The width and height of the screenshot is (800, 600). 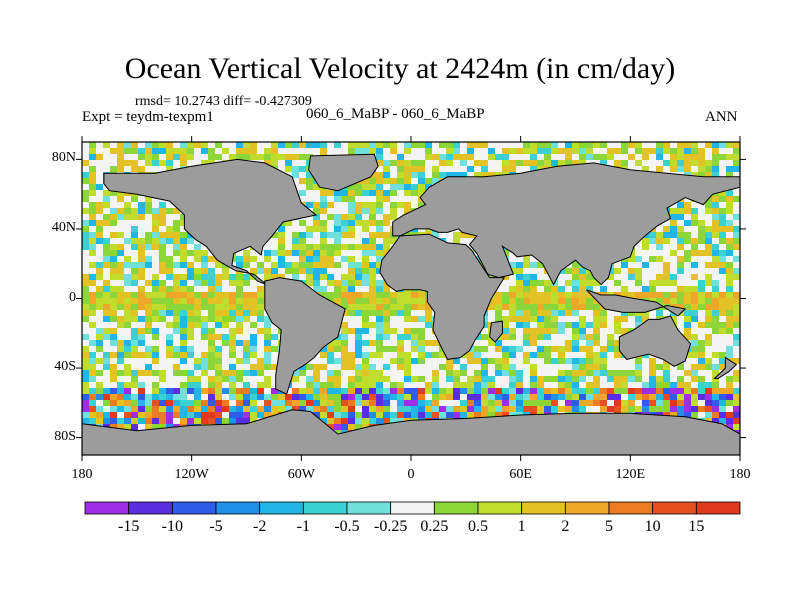 What do you see at coordinates (434, 526) in the screenshot?
I see `colorbar-level-label: 0.25` at bounding box center [434, 526].